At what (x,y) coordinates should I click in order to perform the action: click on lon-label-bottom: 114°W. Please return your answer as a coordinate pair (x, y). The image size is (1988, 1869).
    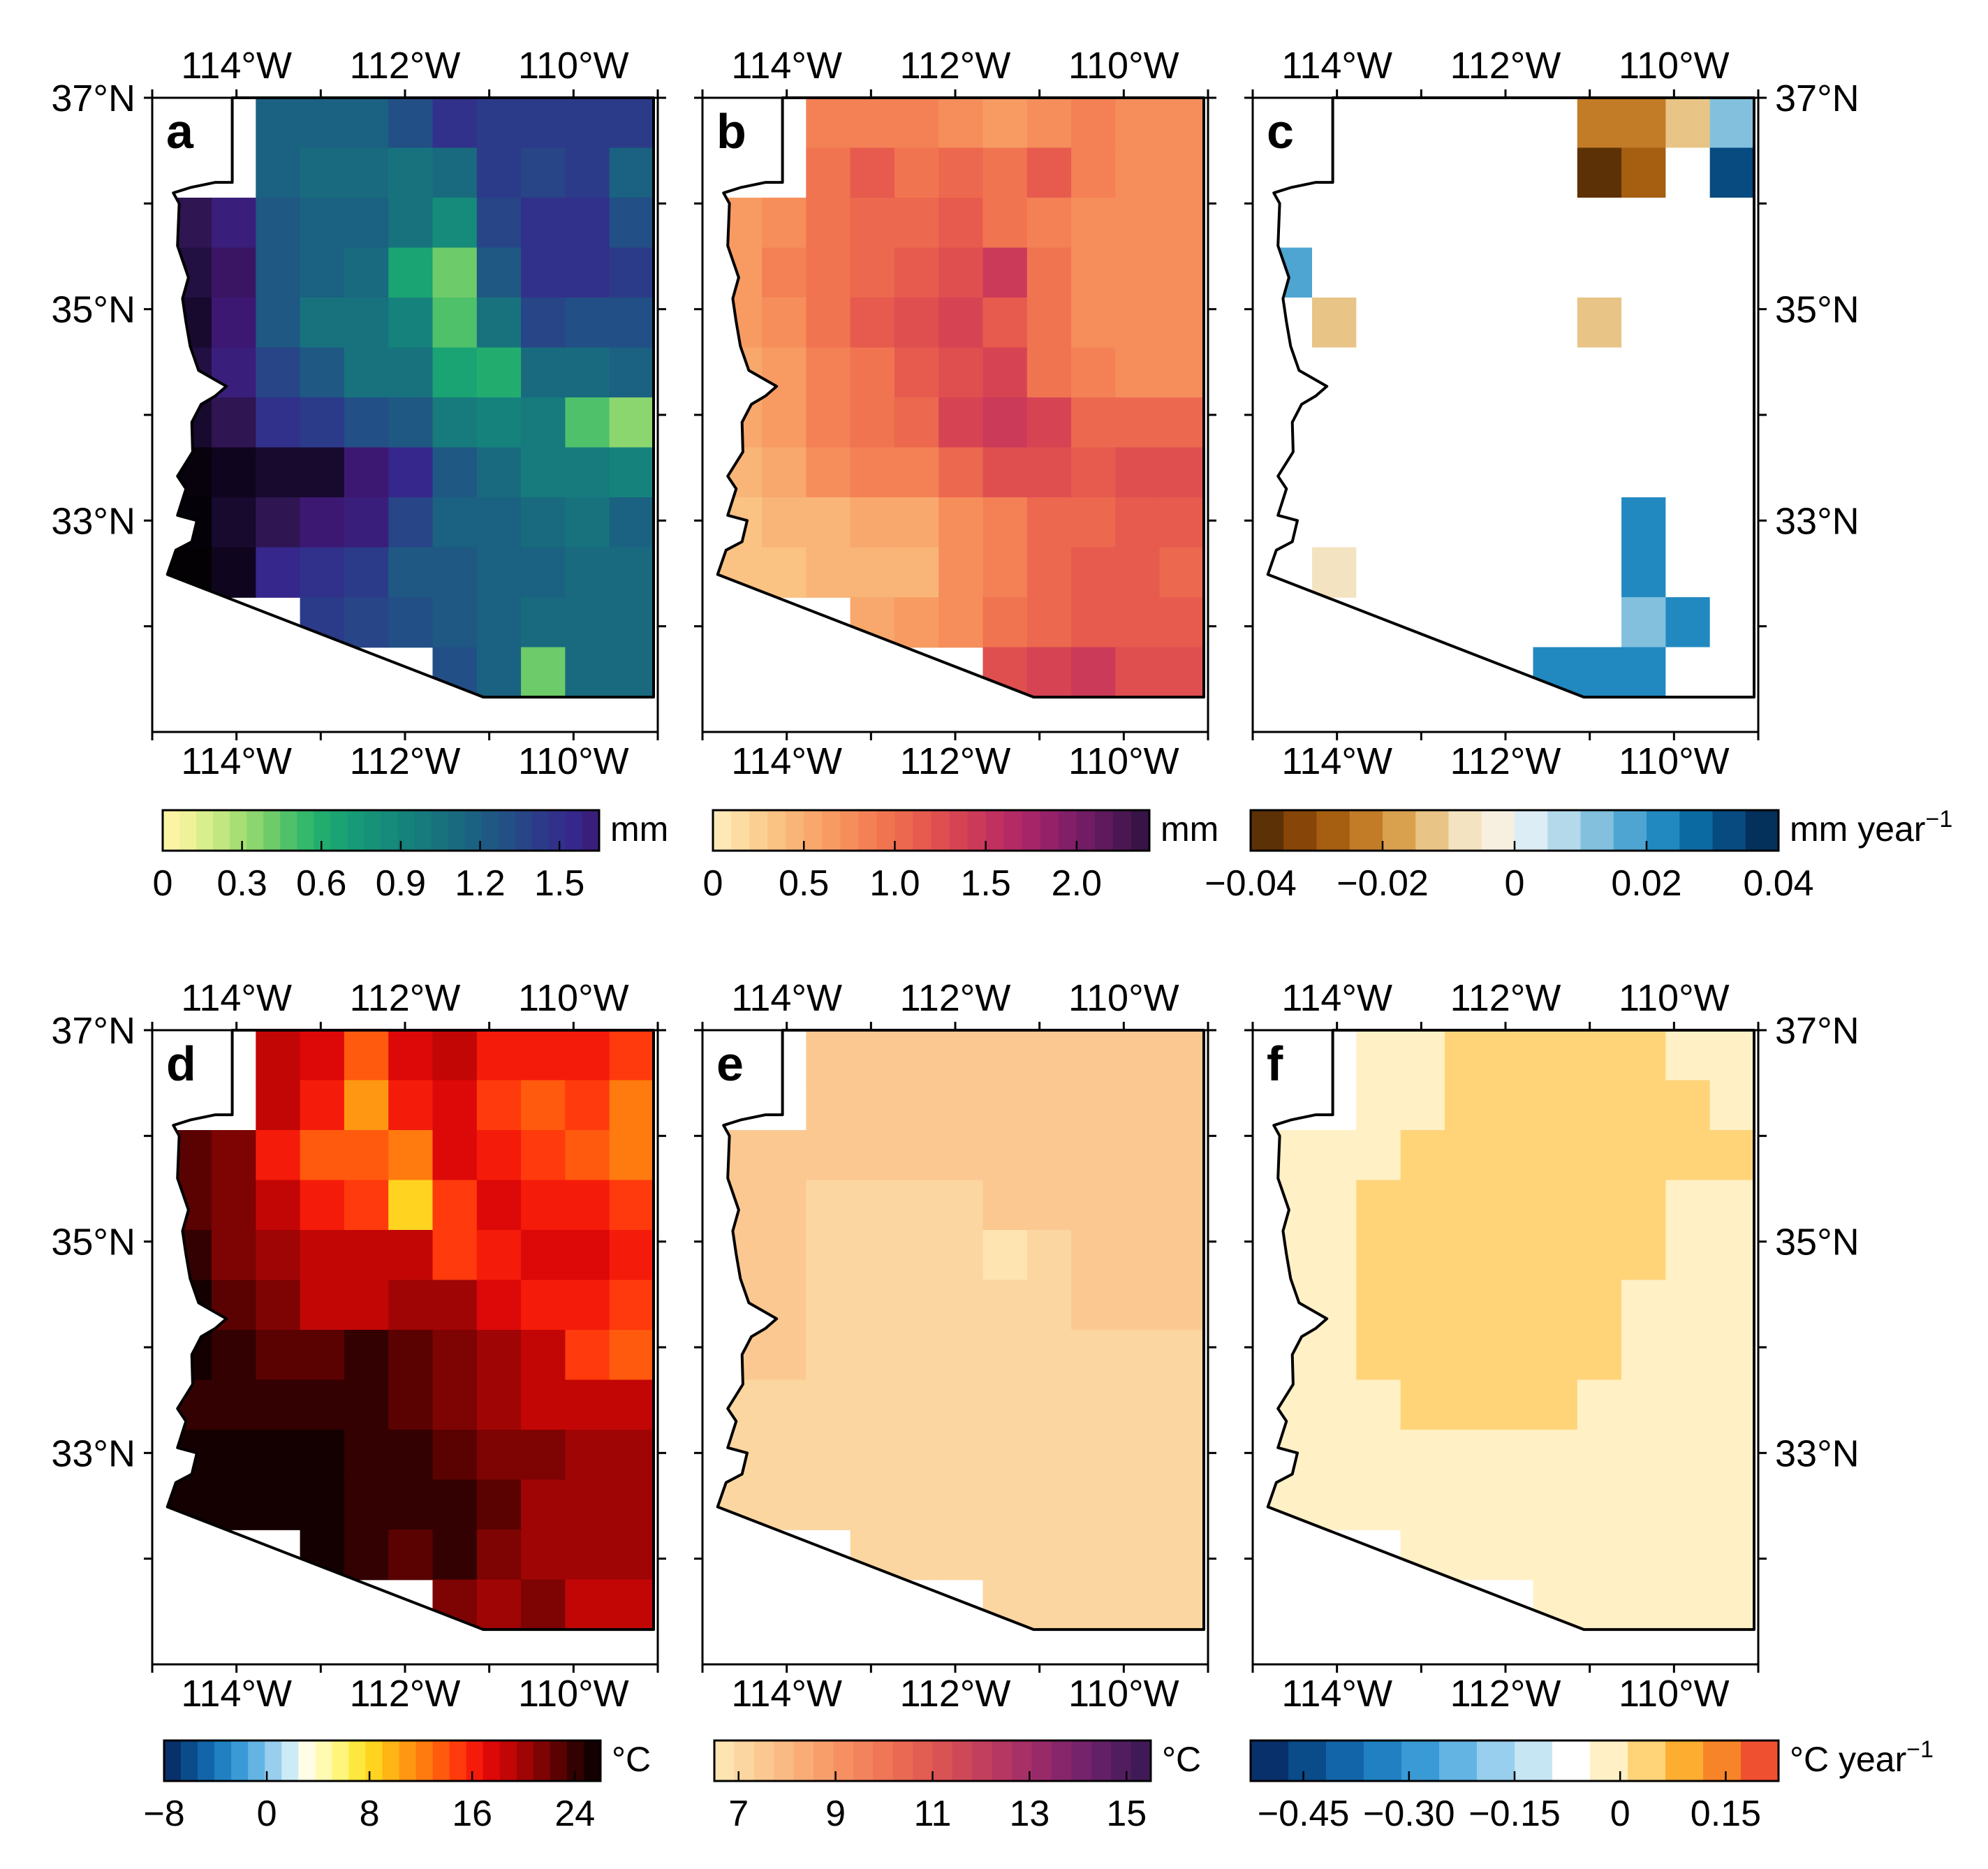
    Looking at the image, I should click on (1336, 1694).